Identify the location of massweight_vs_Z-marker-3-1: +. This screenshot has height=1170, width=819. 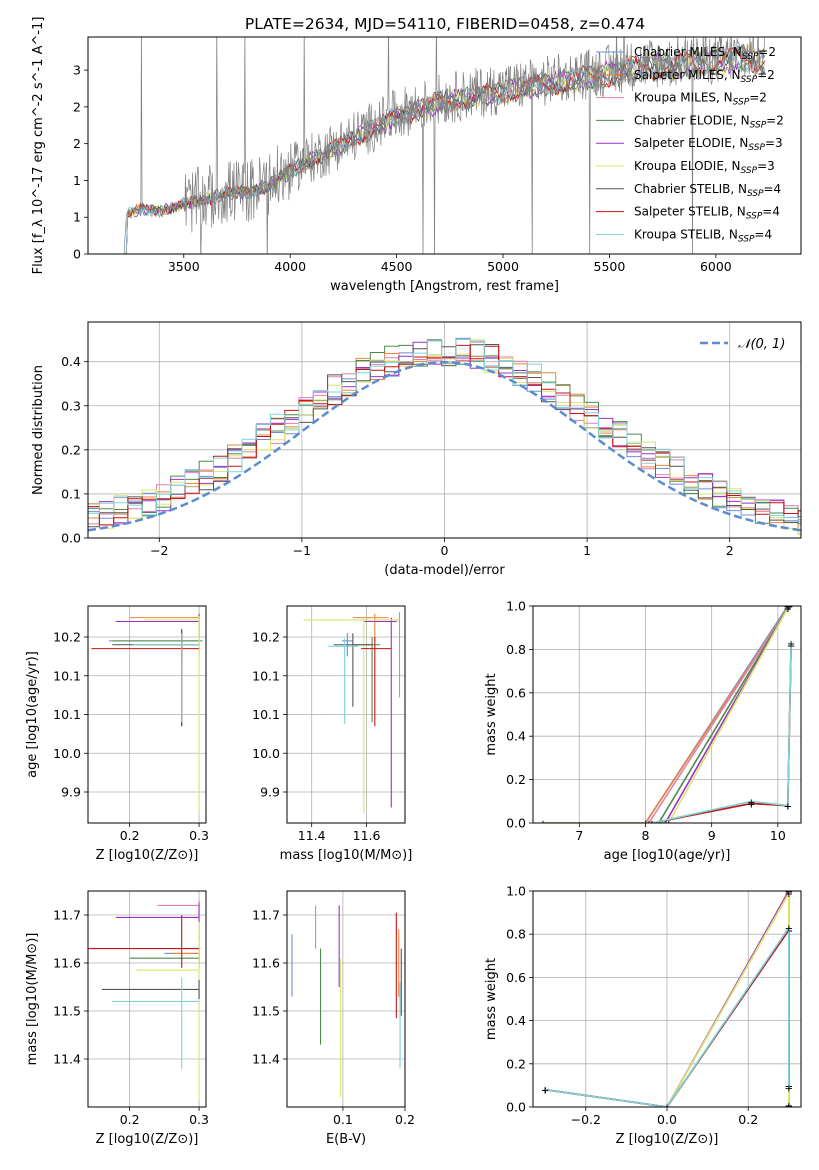
(667, 1108).